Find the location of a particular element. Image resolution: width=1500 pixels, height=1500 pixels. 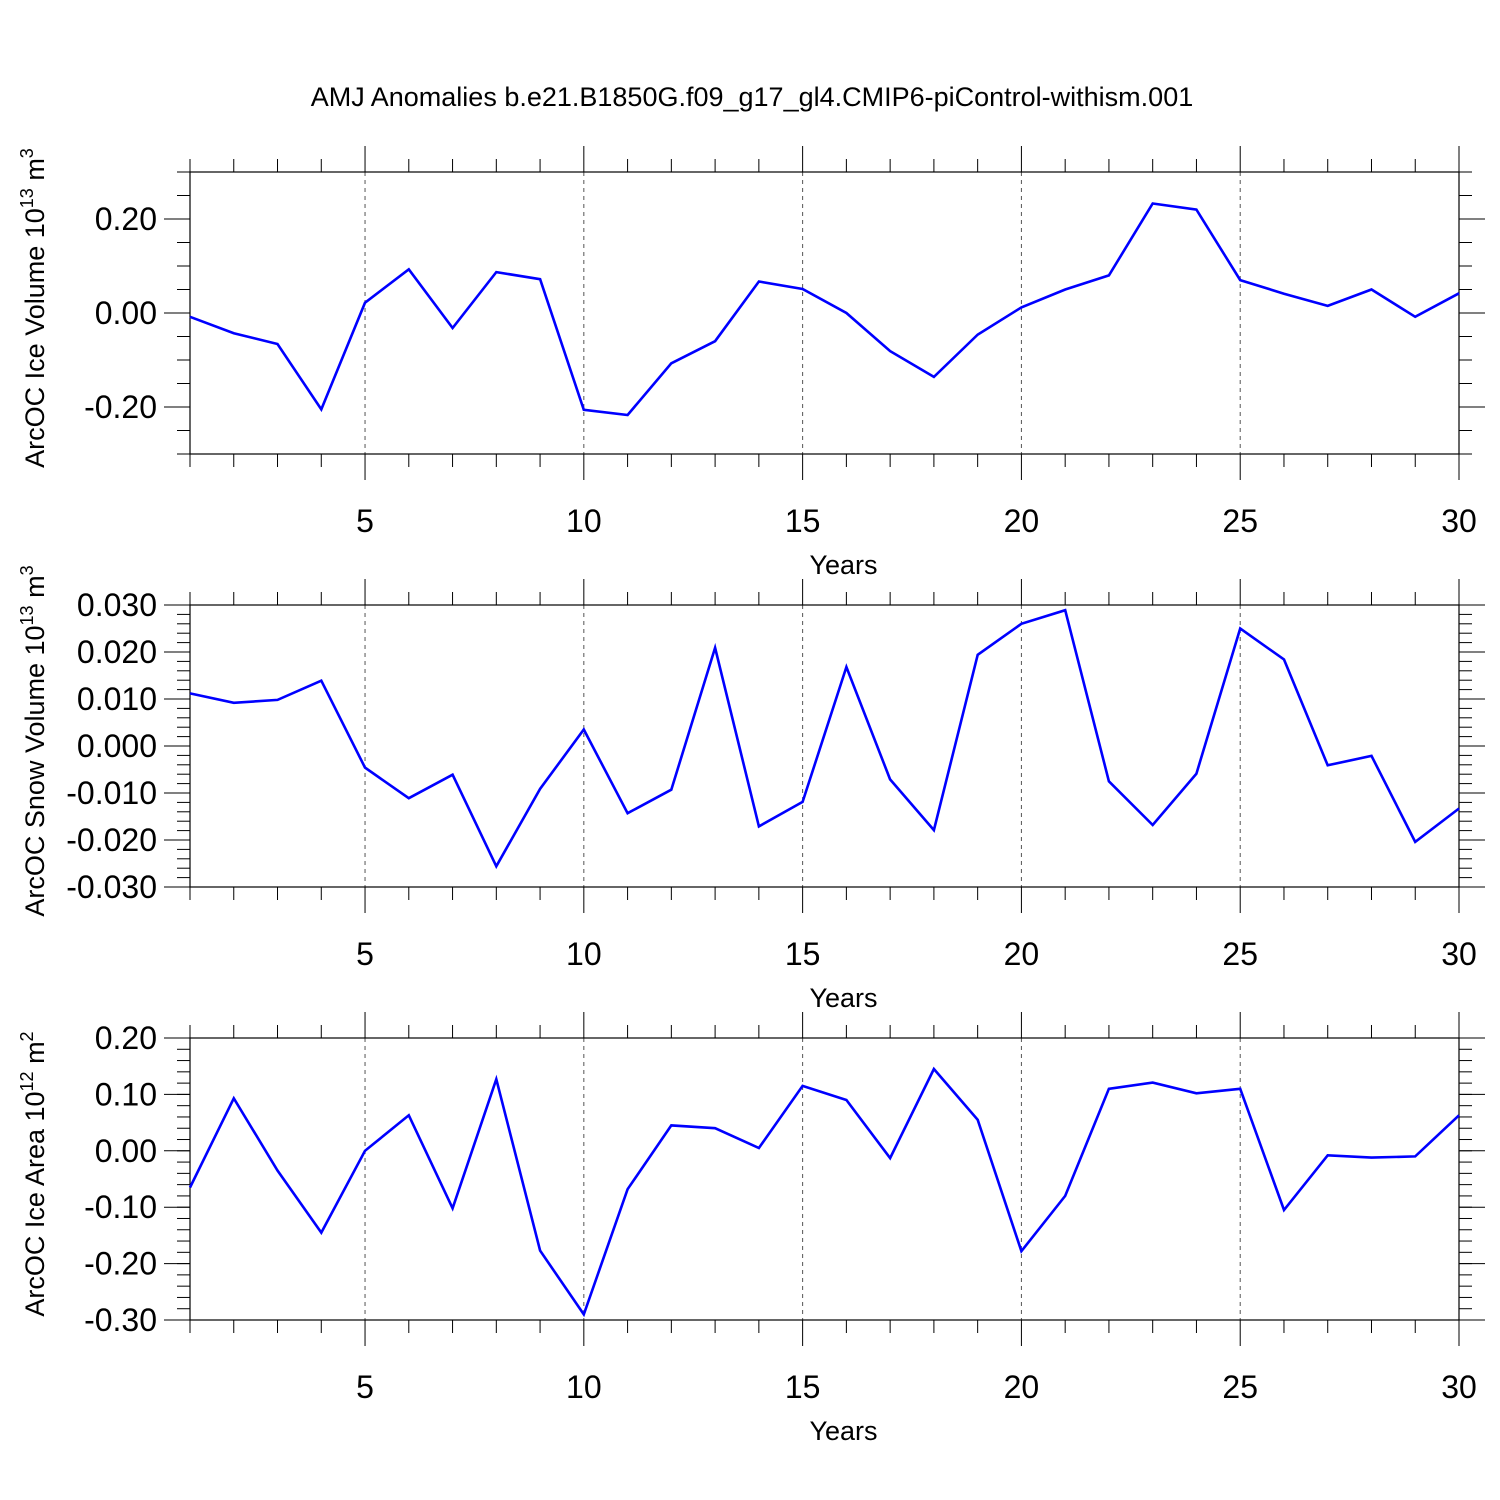

y-tick-label: 0.000 is located at coordinates (117, 746).